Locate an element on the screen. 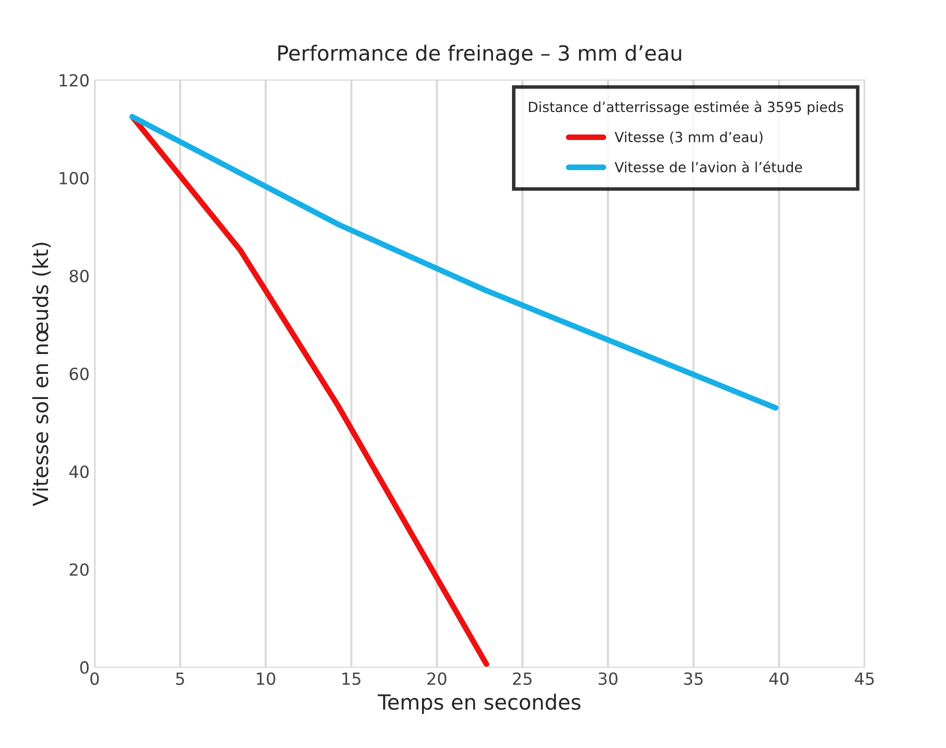  legend-label: Vitesse de l’avion à l’étude is located at coordinates (708, 166).